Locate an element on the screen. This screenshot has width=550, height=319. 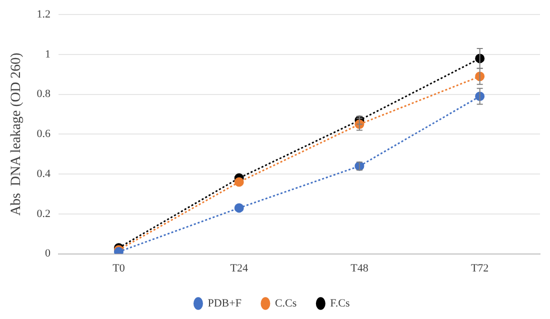
y-axis-title: Abs DNA leakage (OD 260) is located at coordinates (16, 134).